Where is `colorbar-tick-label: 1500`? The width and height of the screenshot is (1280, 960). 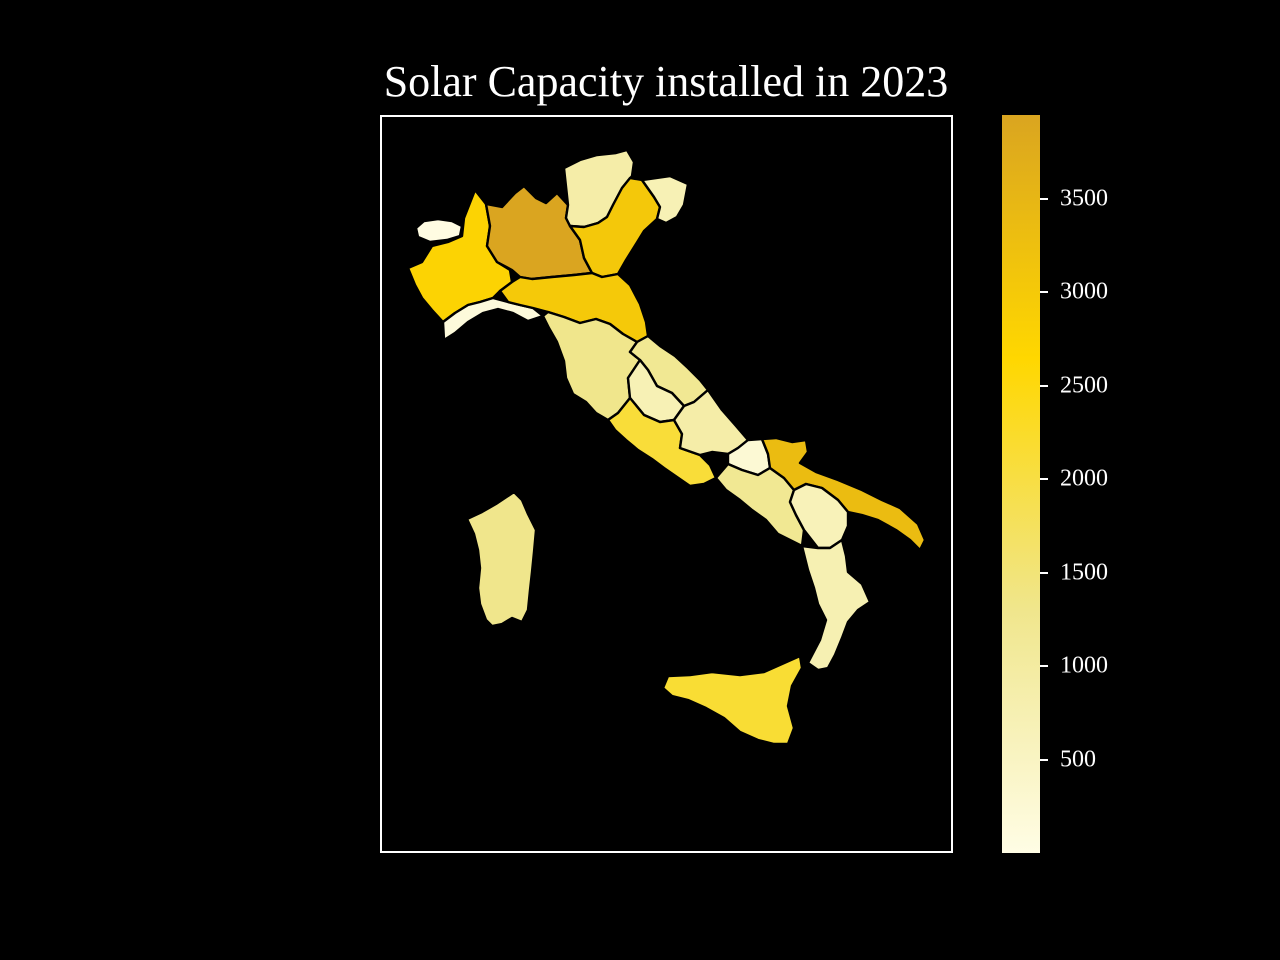 colorbar-tick-label: 1500 is located at coordinates (1084, 572).